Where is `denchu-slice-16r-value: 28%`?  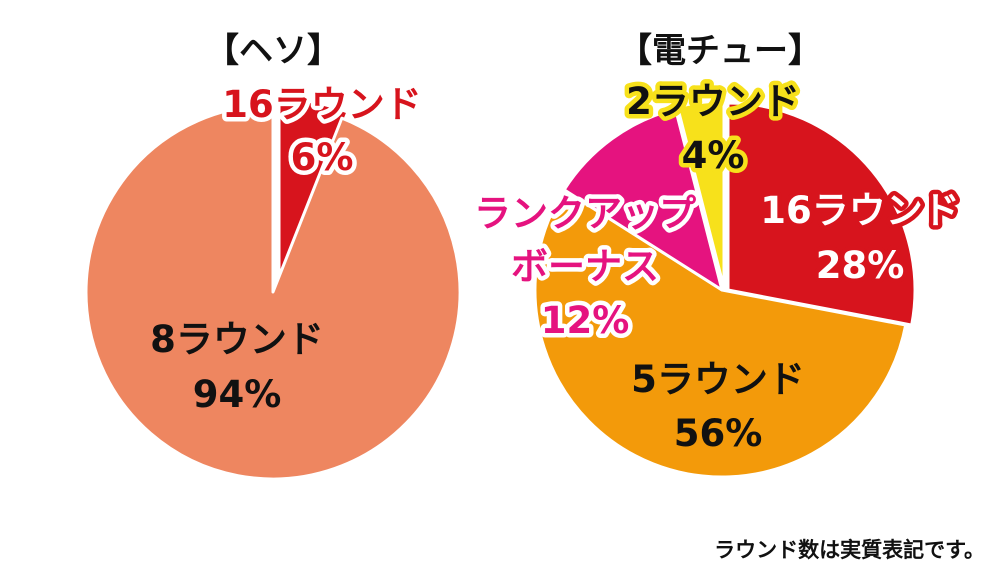 denchu-slice-16r-value: 28% is located at coordinates (860, 265).